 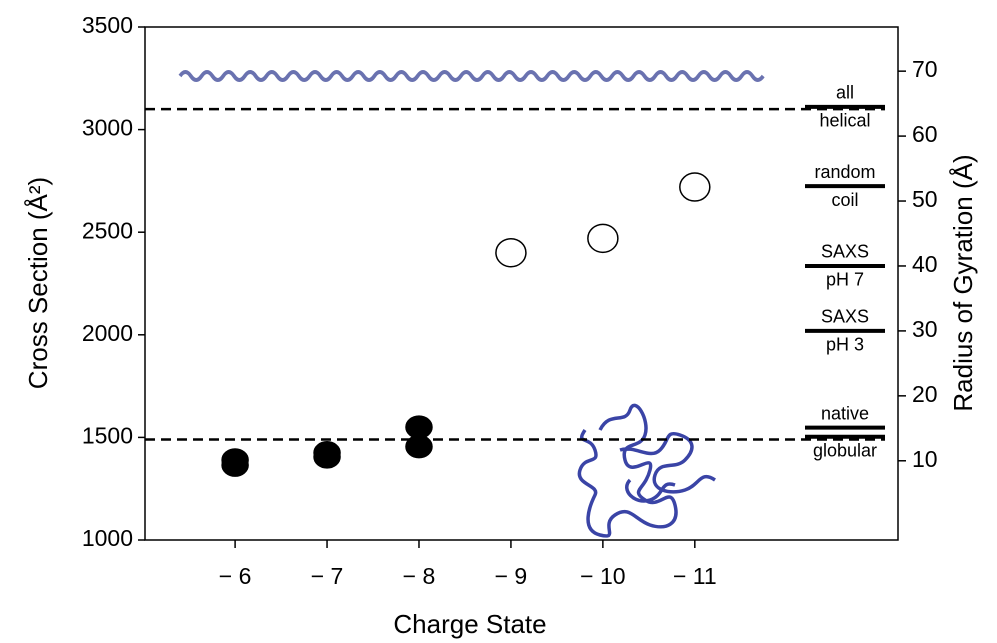 What do you see at coordinates (844, 200) in the screenshot?
I see `reference-label-bottom: coil` at bounding box center [844, 200].